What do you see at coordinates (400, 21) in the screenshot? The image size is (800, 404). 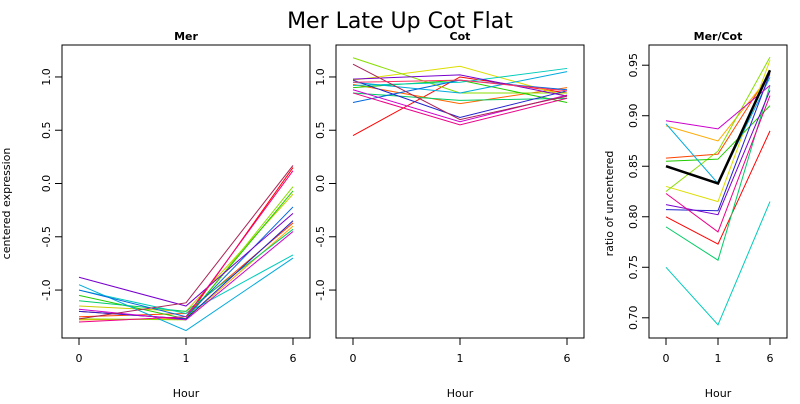 I see `chart-title: Mer Late Up Cot Flat` at bounding box center [400, 21].